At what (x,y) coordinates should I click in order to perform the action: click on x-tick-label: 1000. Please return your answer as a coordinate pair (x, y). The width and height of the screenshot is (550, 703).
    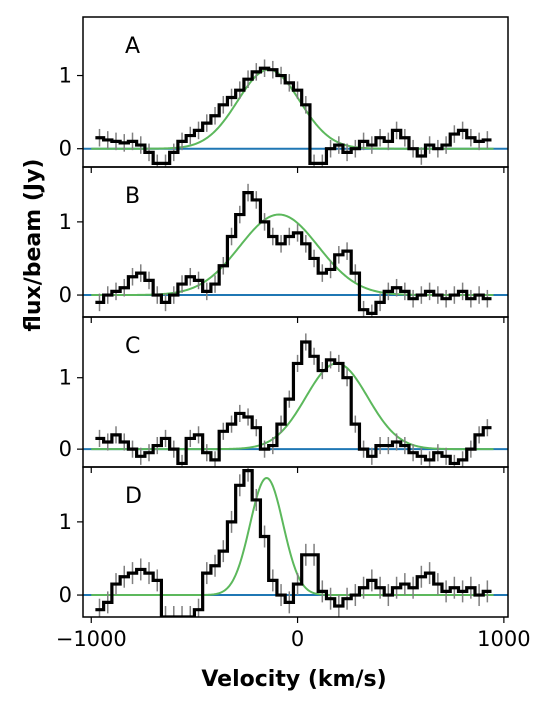
    Looking at the image, I should click on (503, 639).